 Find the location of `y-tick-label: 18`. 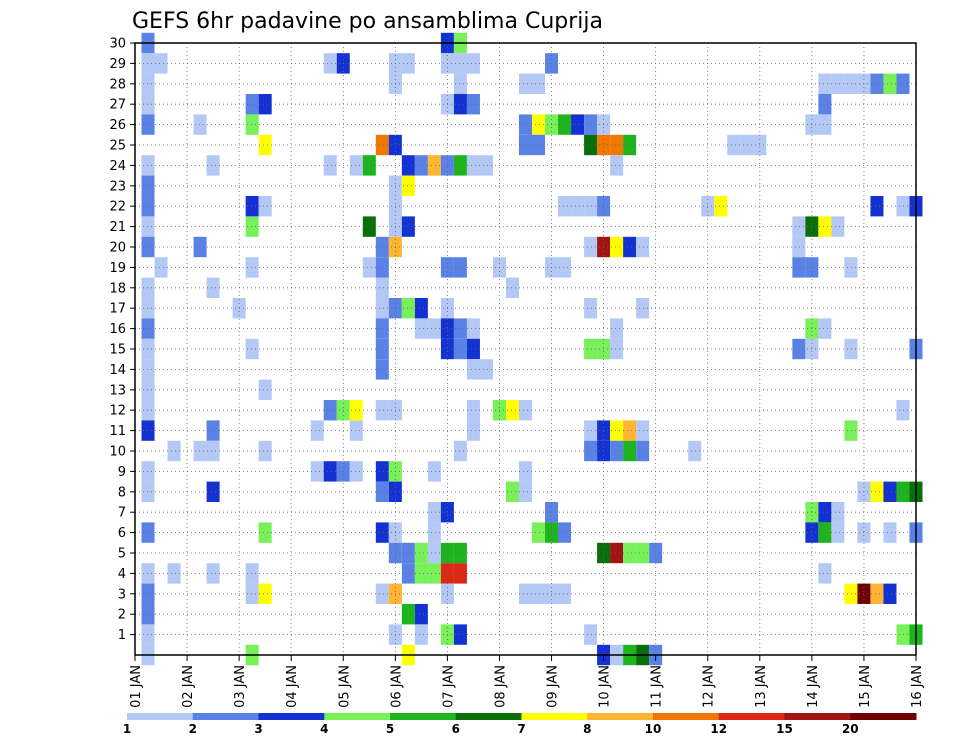

y-tick-label: 18 is located at coordinates (117, 288).